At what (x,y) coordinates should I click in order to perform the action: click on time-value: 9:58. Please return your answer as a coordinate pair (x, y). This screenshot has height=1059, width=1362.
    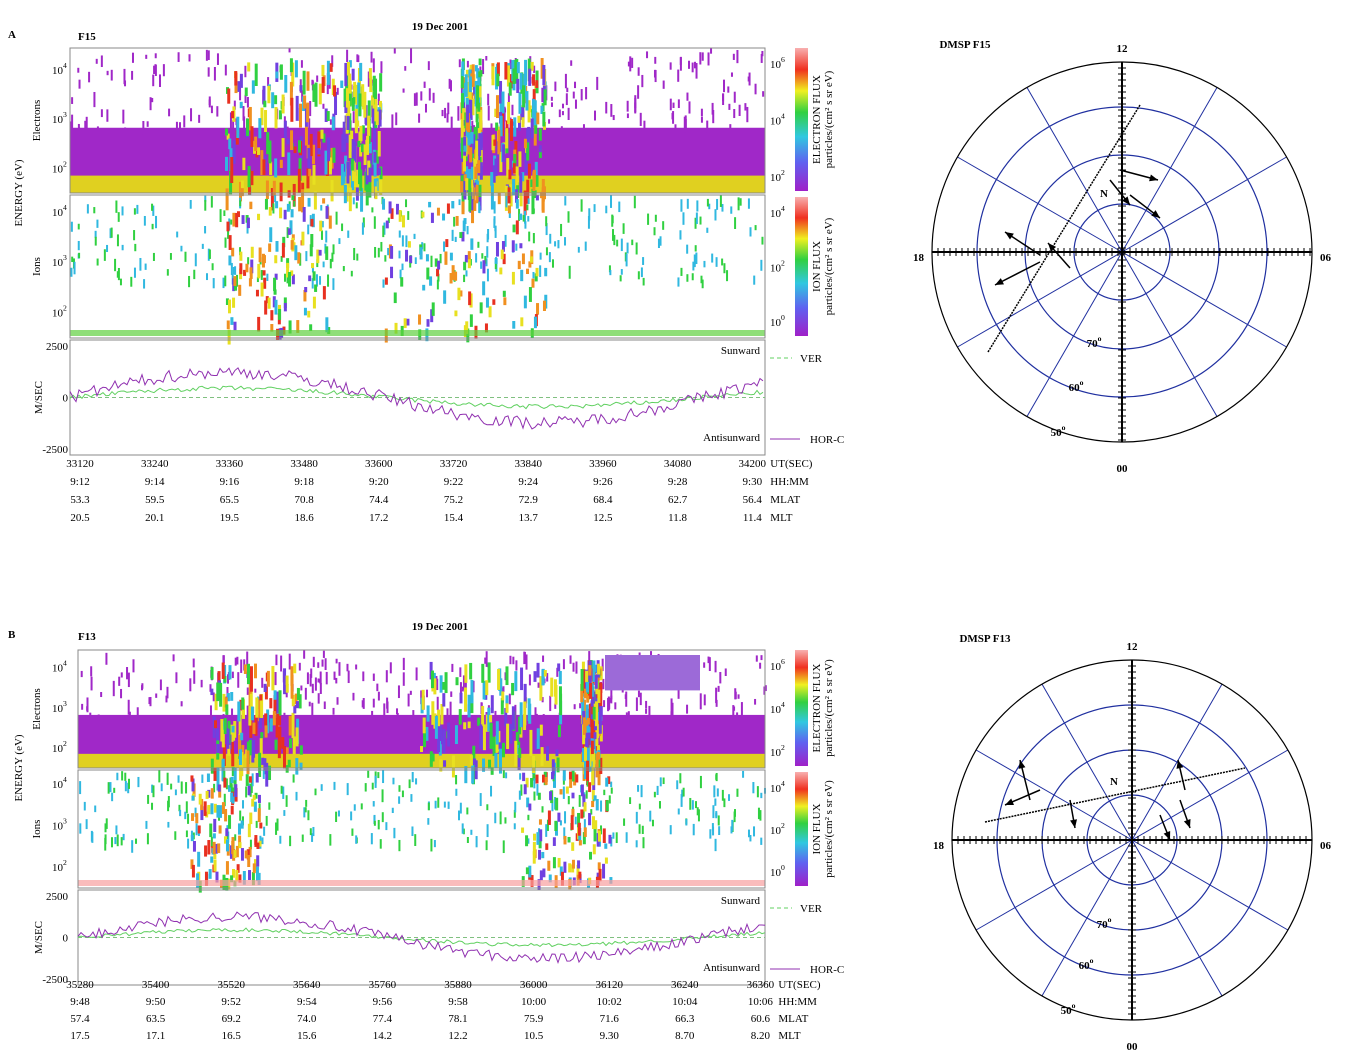
    Looking at the image, I should click on (458, 1002).